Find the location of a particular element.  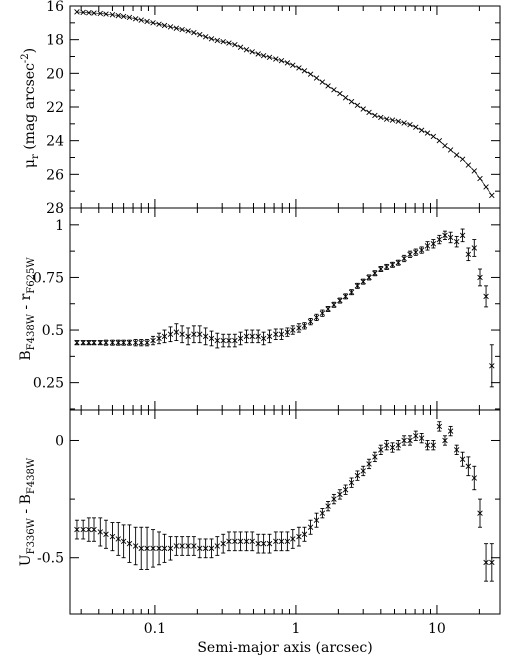

y-tick-label: 26 is located at coordinates (55, 175).